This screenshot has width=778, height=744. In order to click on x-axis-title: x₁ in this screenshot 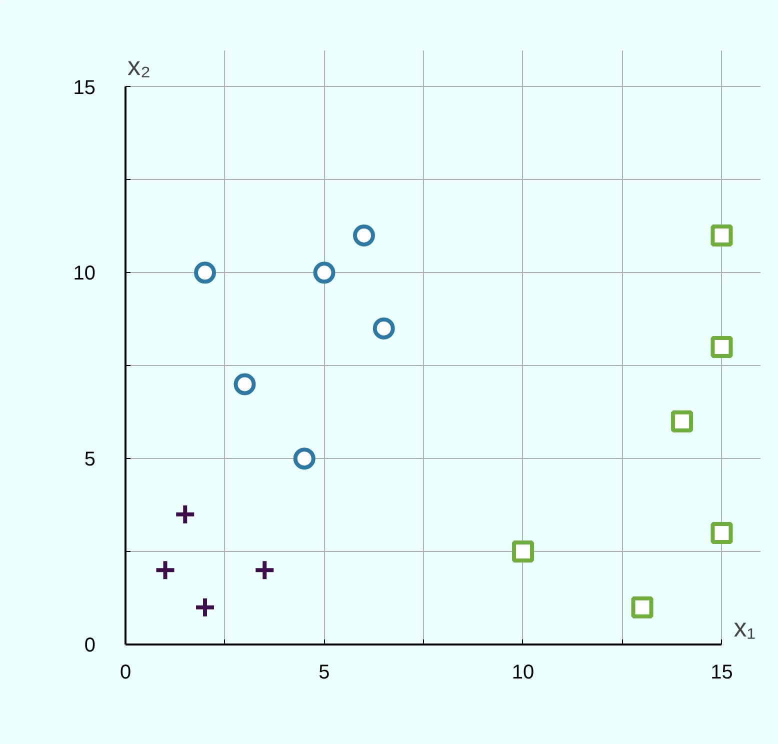, I will do `click(745, 627)`.